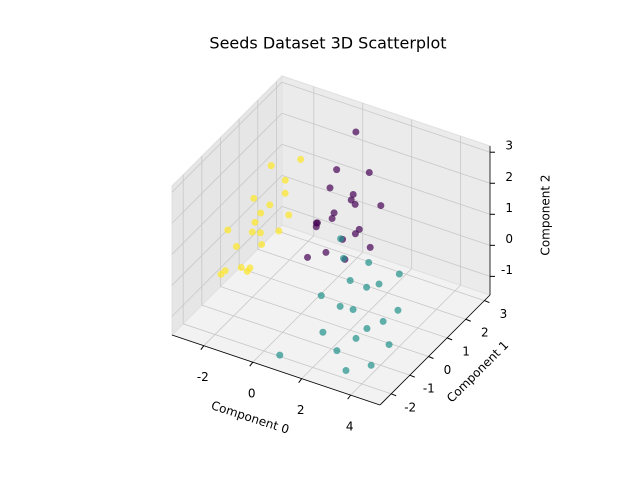 This screenshot has height=480, width=640. What do you see at coordinates (509, 146) in the screenshot?
I see `z-tick-label: 3` at bounding box center [509, 146].